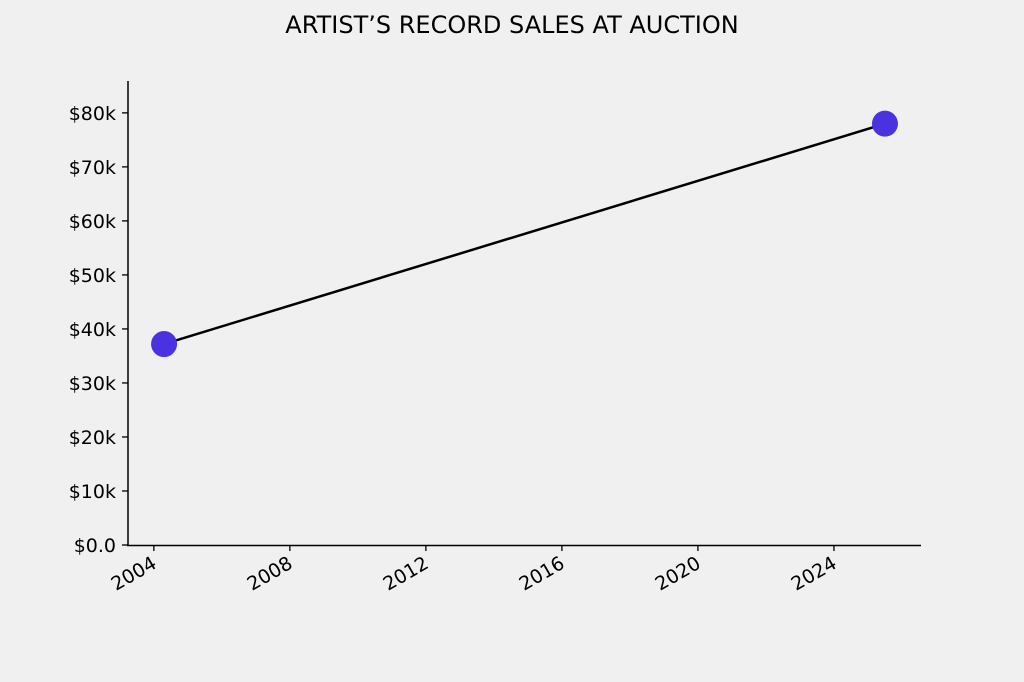 The image size is (1024, 682). Describe the element at coordinates (92, 438) in the screenshot. I see `y-tick-label: $20k` at that location.